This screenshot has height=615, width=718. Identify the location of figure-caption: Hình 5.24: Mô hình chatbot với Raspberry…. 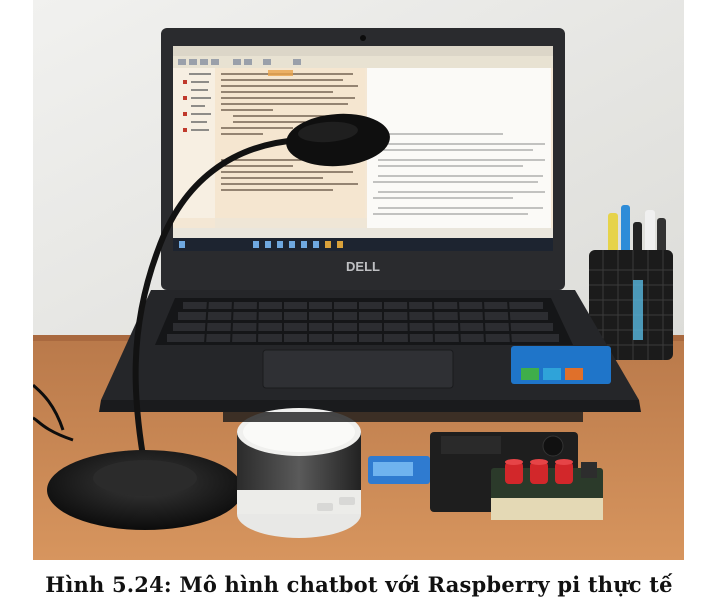
(359, 584).